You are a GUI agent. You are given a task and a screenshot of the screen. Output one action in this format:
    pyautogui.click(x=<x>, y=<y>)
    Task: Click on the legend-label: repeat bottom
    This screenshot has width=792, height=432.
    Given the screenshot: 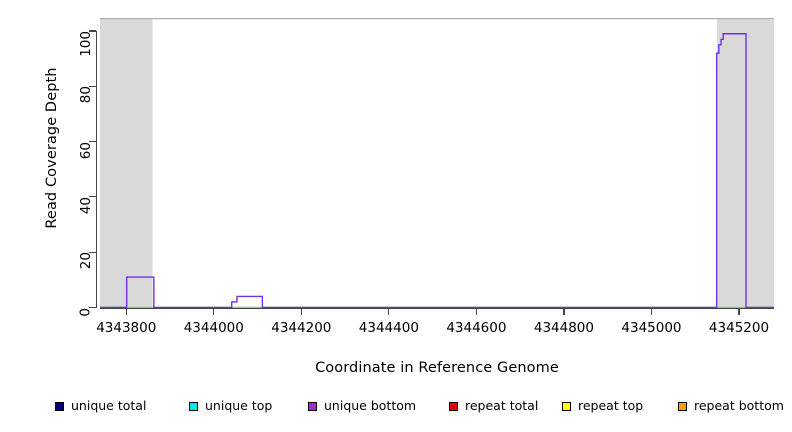 What is the action you would take?
    pyautogui.click(x=739, y=405)
    